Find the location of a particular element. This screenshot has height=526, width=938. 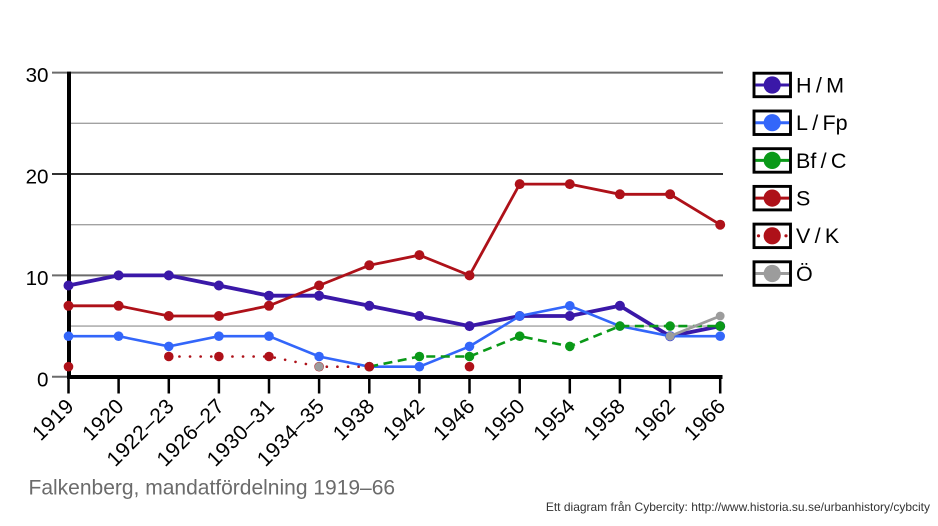

svg-text:Falkenberg, mandatfördelning 1: Falkenberg, mandatfördelning 1919–66 is located at coordinates (212, 488).